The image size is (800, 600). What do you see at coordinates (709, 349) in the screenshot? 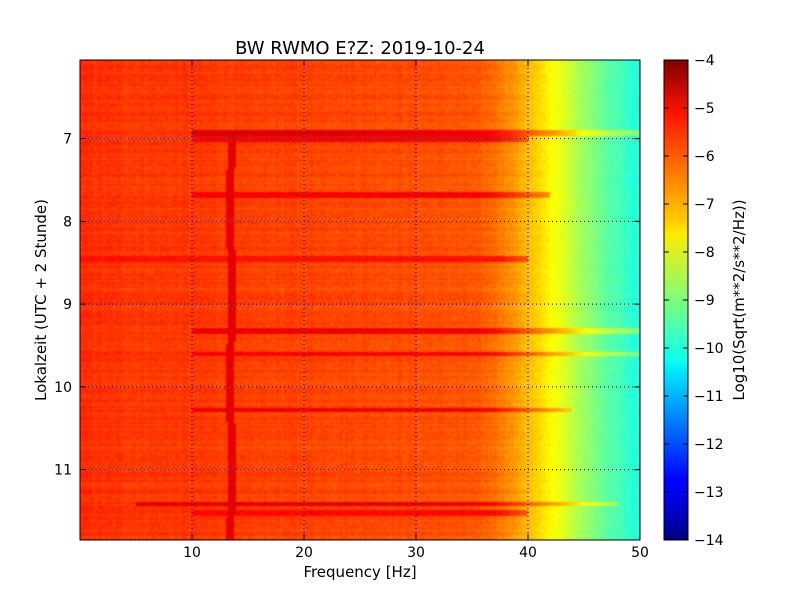
I see `colorbar-tick-label: −10` at bounding box center [709, 349].